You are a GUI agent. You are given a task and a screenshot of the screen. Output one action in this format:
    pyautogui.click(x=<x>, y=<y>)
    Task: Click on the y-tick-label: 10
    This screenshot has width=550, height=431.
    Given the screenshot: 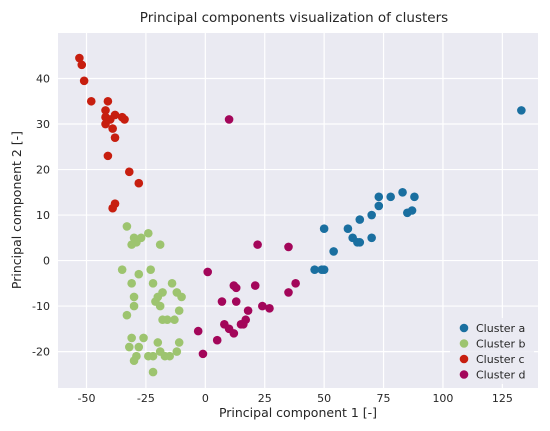 What is the action you would take?
    pyautogui.click(x=43, y=215)
    